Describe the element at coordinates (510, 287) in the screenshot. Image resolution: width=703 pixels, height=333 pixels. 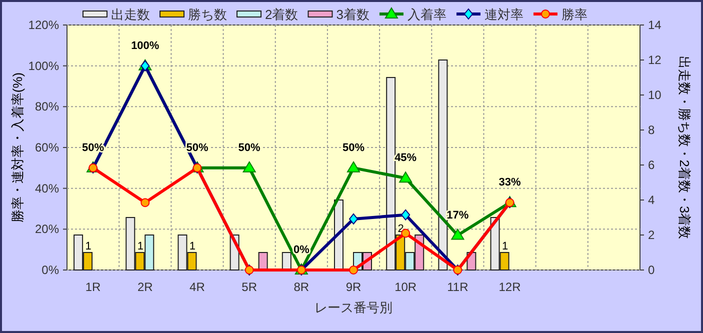
I see `x-tick-label: 12R` at that location.